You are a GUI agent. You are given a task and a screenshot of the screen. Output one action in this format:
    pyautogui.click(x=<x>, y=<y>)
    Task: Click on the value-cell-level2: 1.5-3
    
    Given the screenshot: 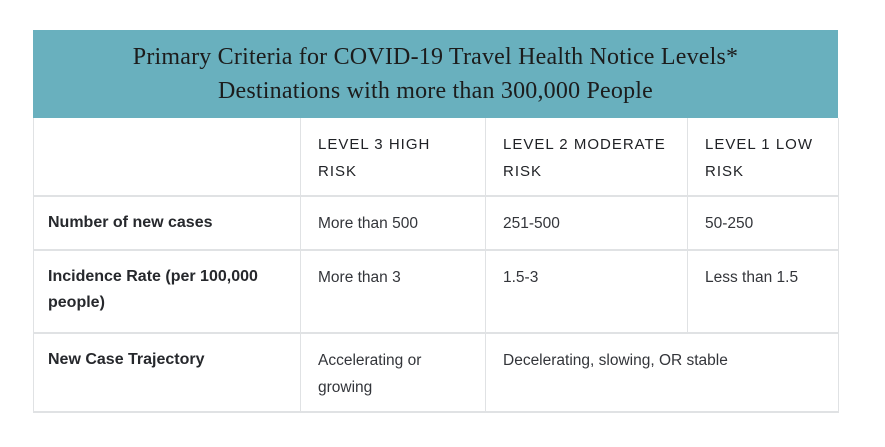 What is the action you would take?
    pyautogui.click(x=586, y=292)
    